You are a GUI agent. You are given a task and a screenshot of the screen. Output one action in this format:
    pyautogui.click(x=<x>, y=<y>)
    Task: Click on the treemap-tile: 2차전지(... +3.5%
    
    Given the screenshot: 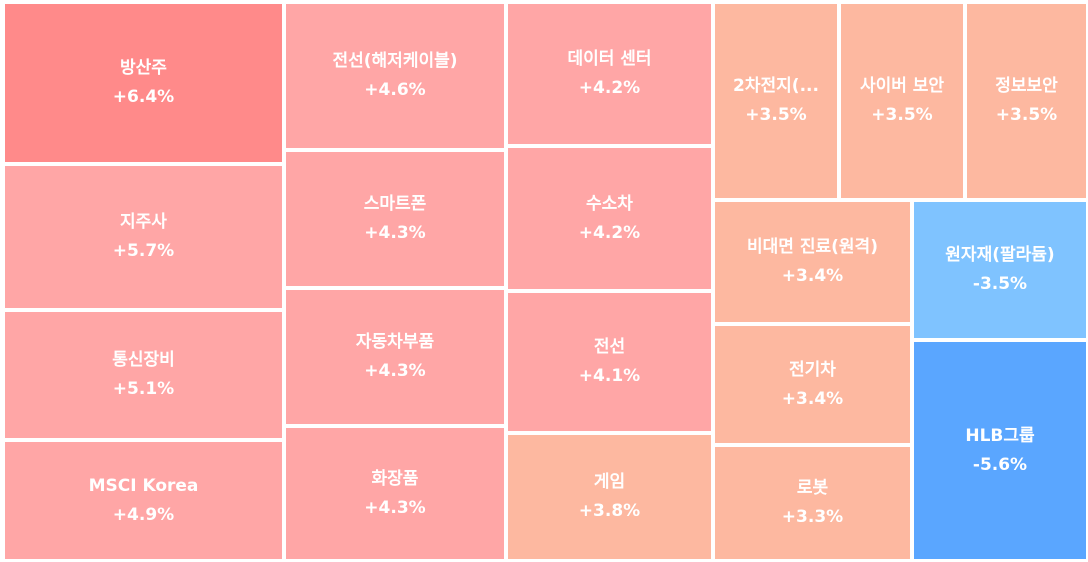 What is the action you would take?
    pyautogui.click(x=776, y=101)
    